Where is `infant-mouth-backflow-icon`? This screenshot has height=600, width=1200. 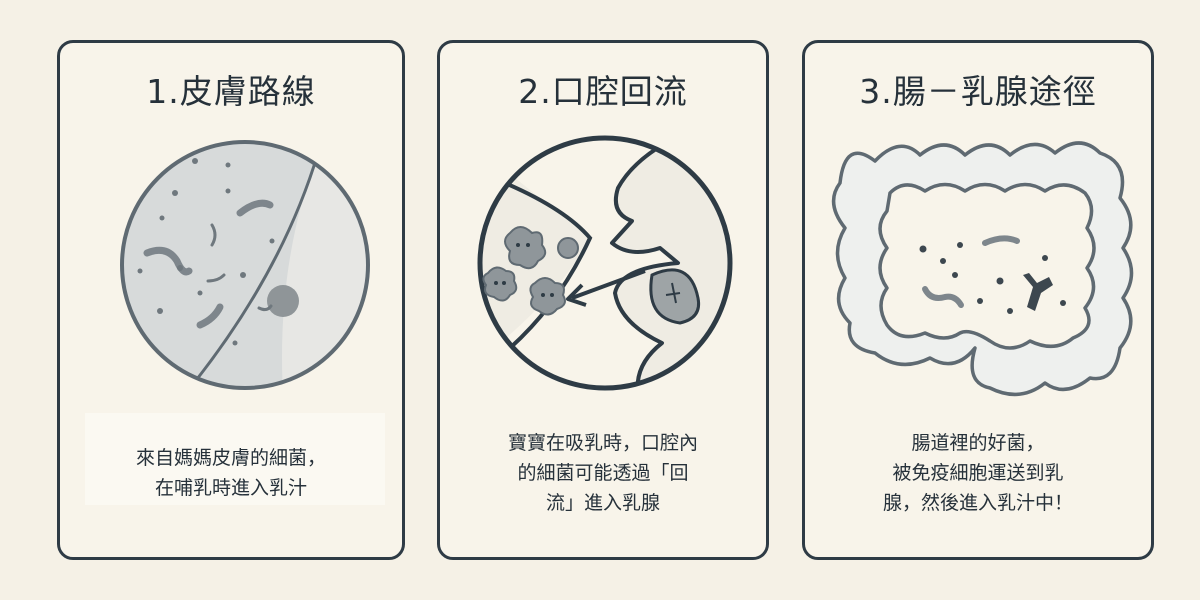 infant-mouth-backflow-icon is located at coordinates (605, 263).